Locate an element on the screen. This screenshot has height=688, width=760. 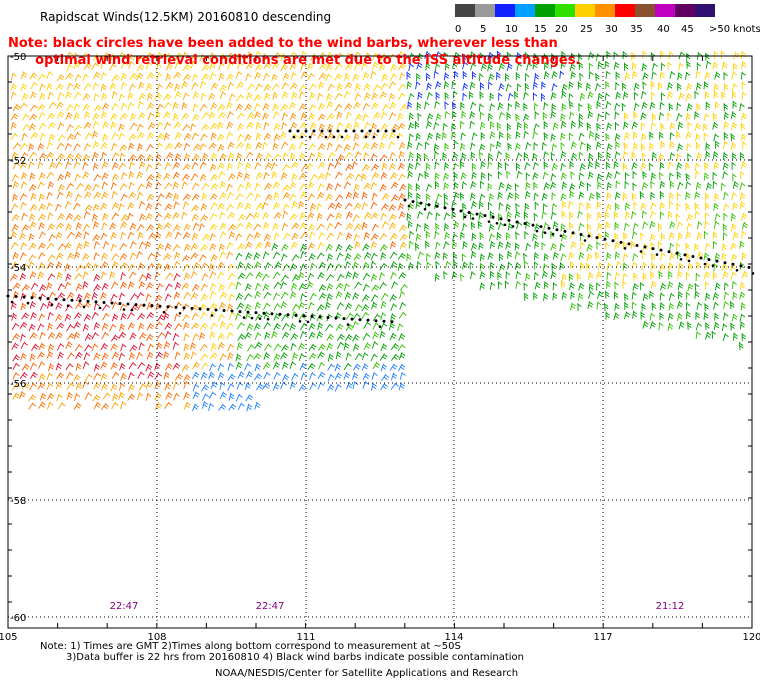
longitude-label: 114 is located at coordinates (453, 637).